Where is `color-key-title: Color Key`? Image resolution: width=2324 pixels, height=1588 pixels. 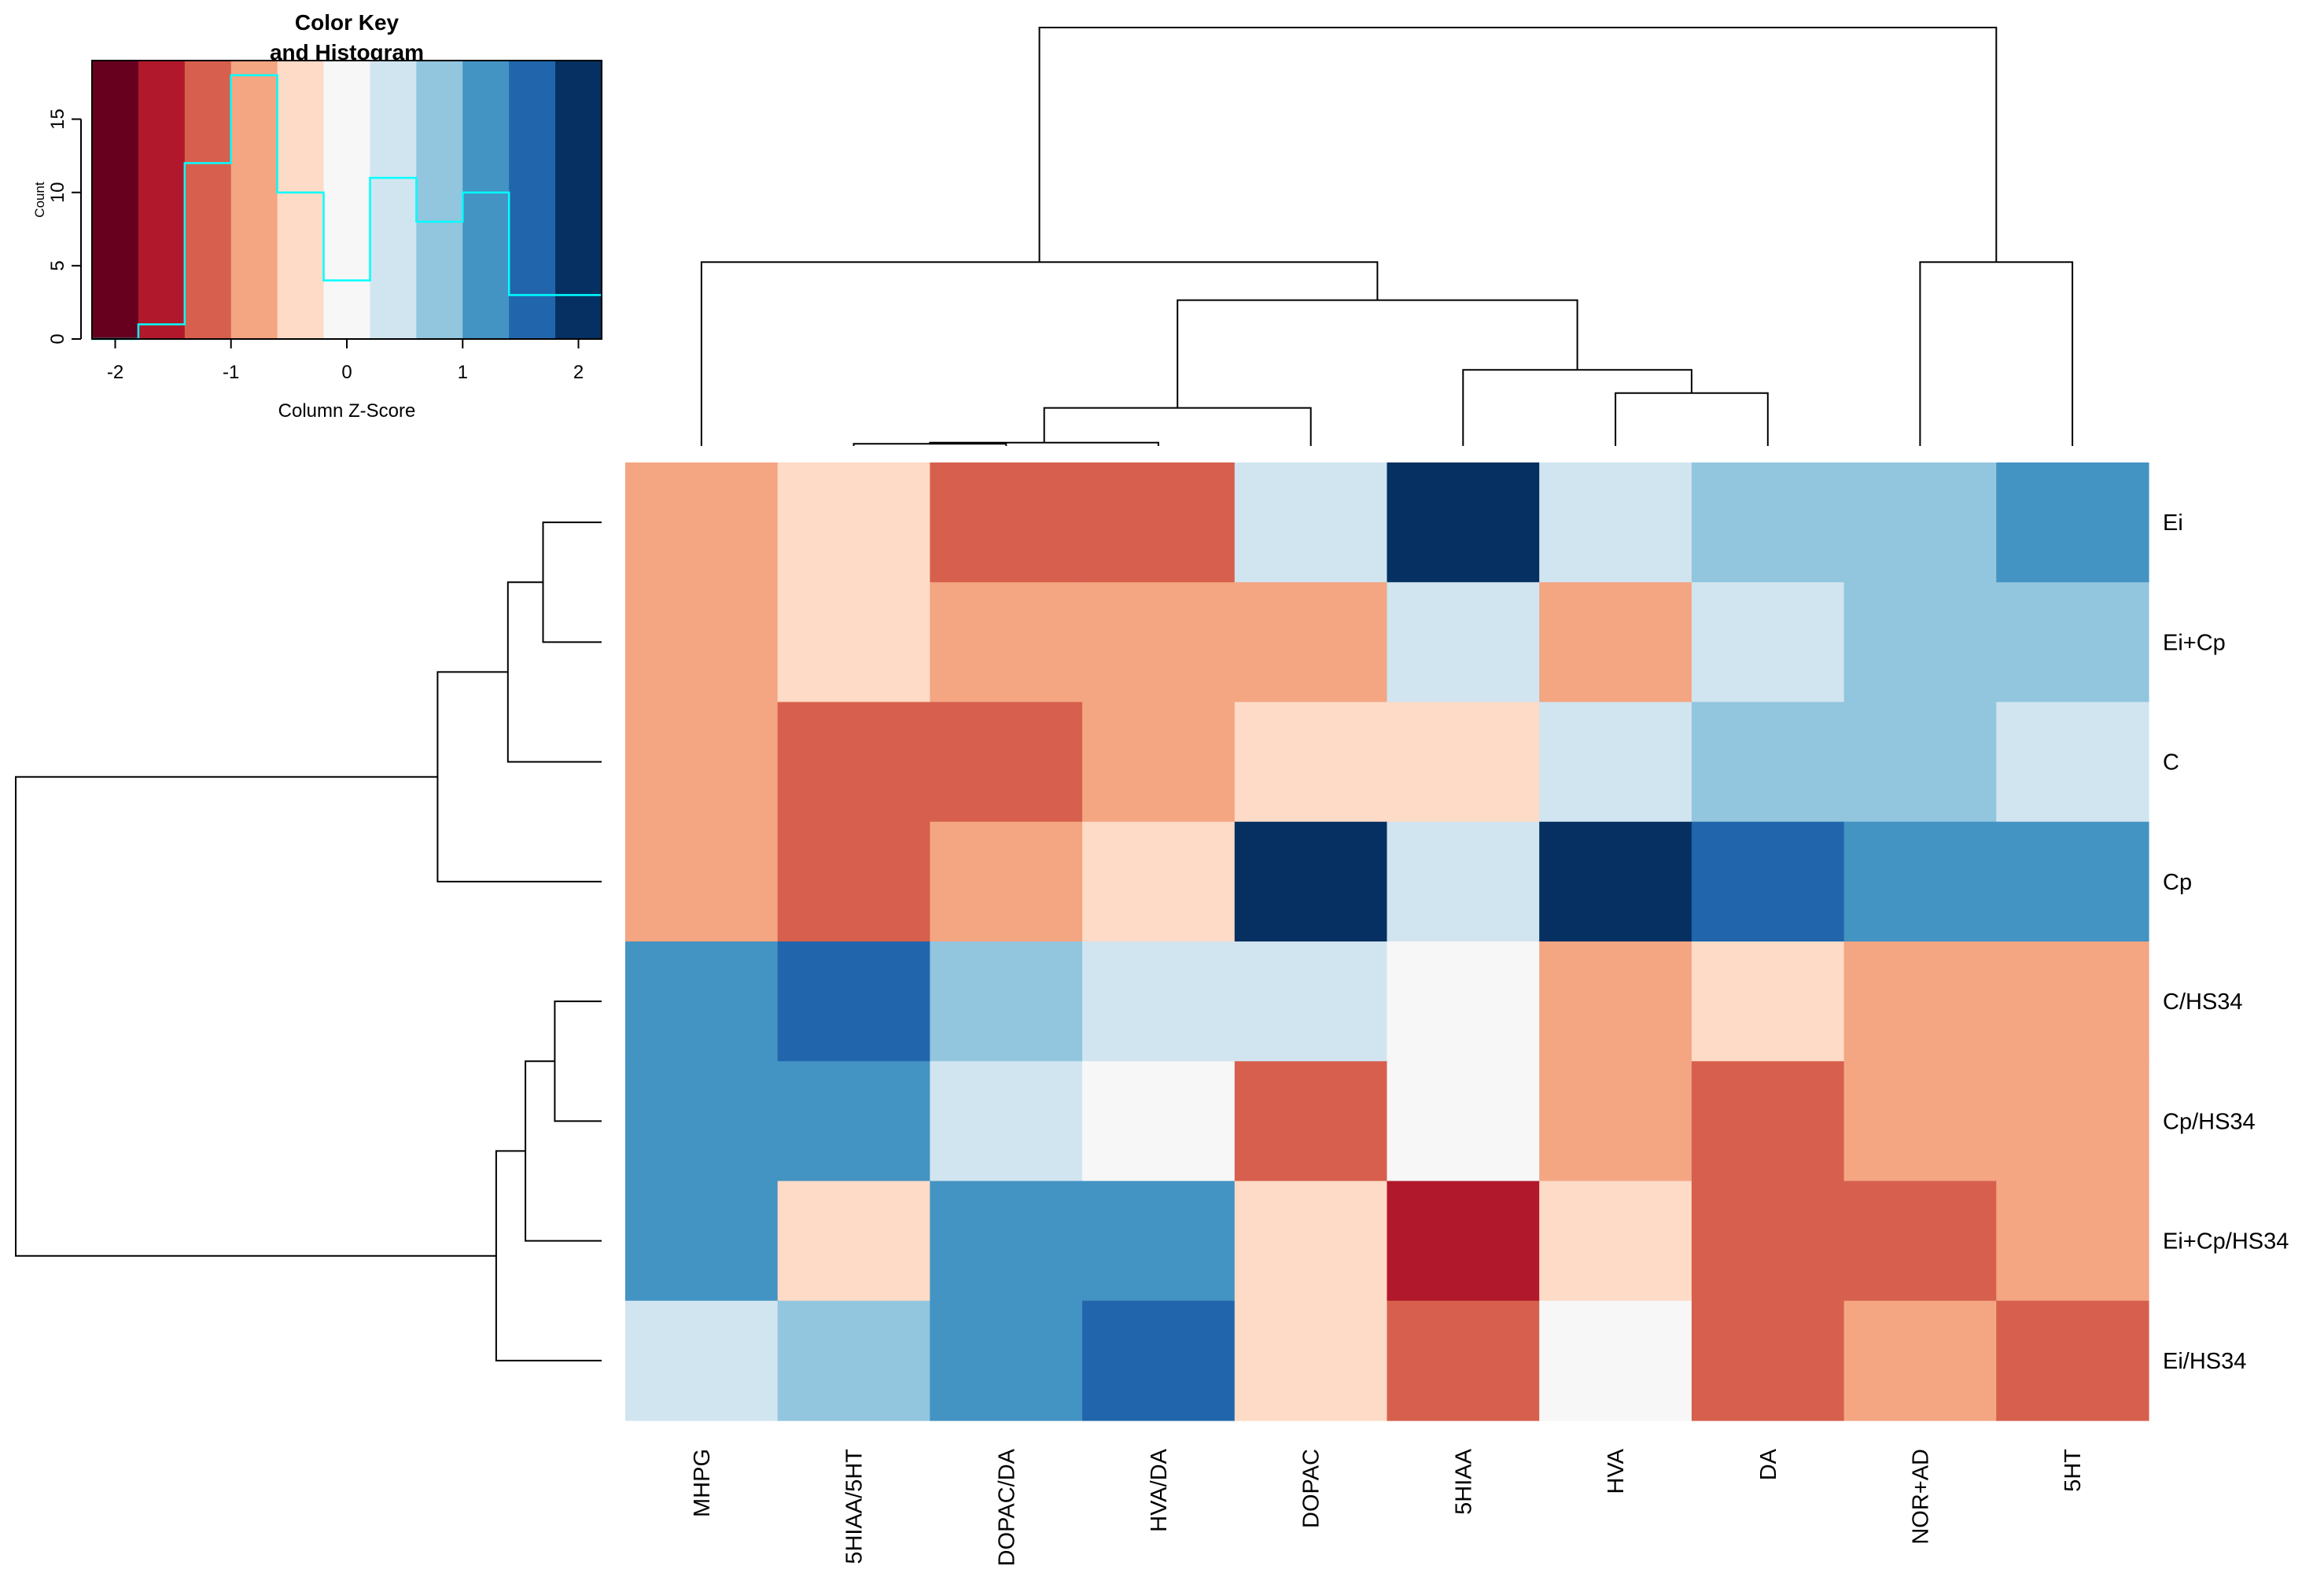 color-key-title: Color Key is located at coordinates (347, 22).